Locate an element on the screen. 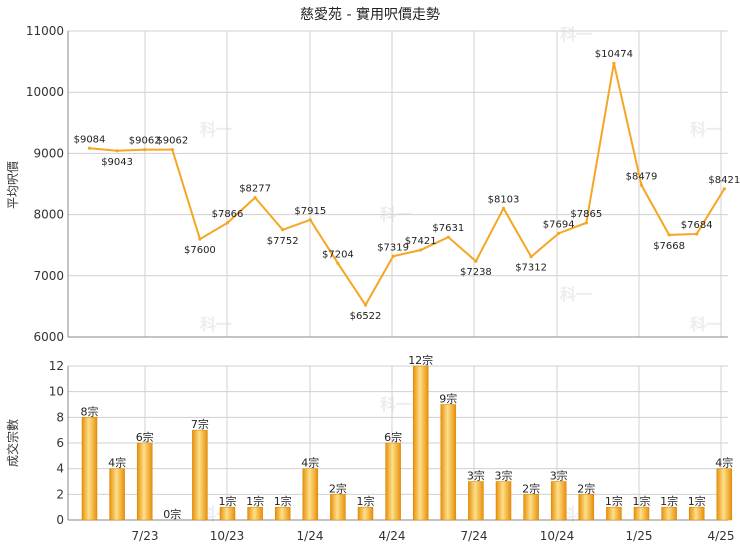 The image size is (740, 550). price-data-label: $7915 is located at coordinates (310, 211).